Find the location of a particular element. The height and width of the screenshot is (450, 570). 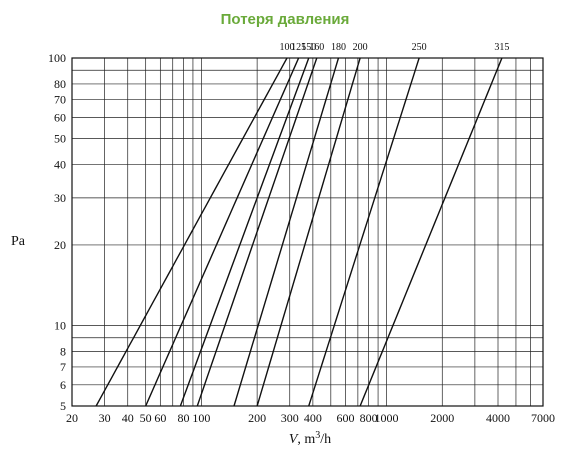

x-tick-label: 300 is located at coordinates (290, 418).